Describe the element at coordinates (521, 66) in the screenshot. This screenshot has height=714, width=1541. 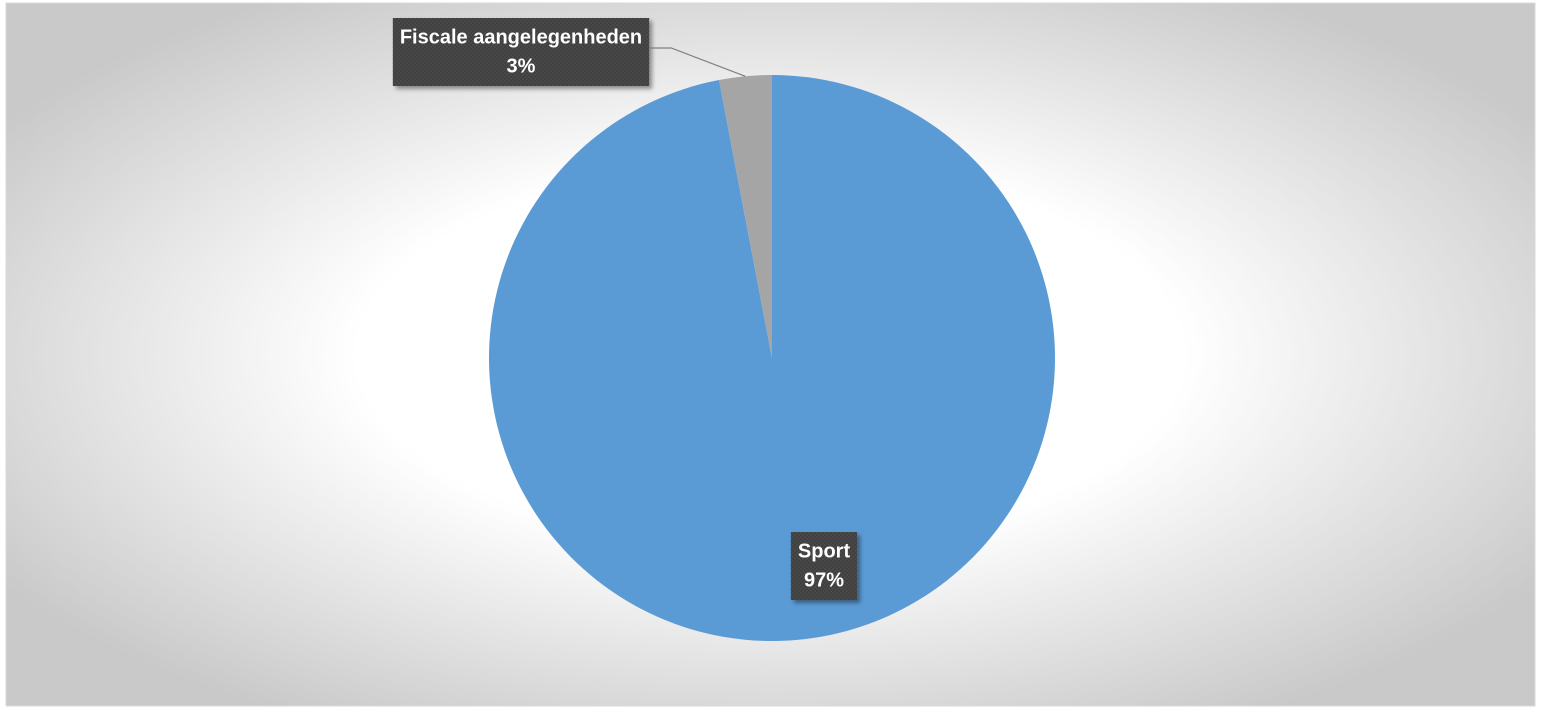
I see `data-label-value: 3%` at that location.